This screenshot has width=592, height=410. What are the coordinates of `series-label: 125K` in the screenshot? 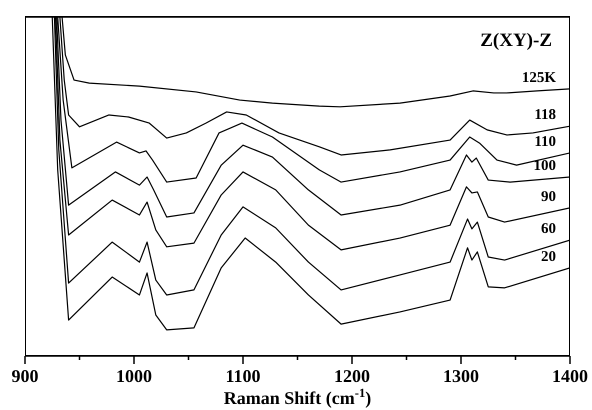 It's located at (539, 78).